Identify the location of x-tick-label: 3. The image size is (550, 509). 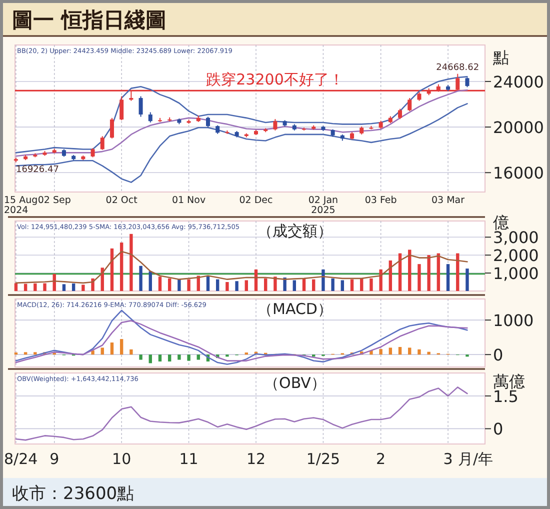
(448, 459).